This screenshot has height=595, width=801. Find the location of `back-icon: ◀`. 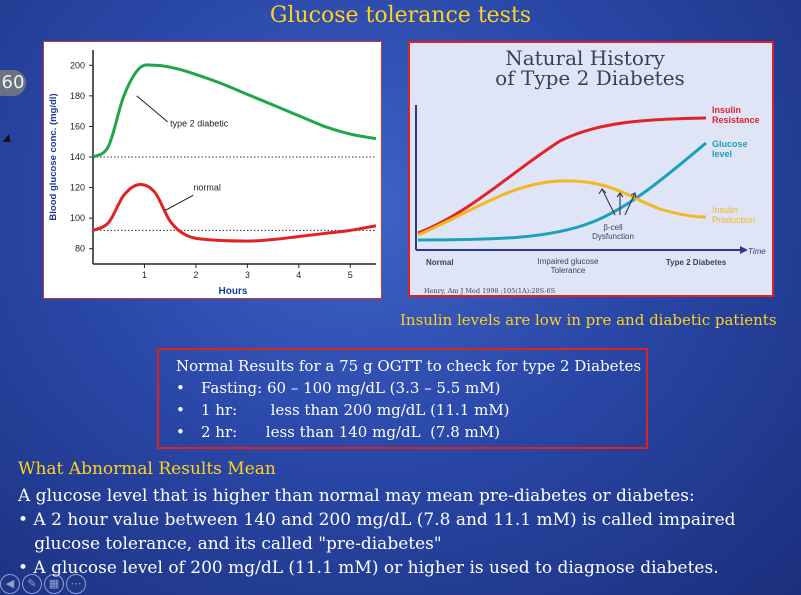

back-icon: ◀ is located at coordinates (10, 584).